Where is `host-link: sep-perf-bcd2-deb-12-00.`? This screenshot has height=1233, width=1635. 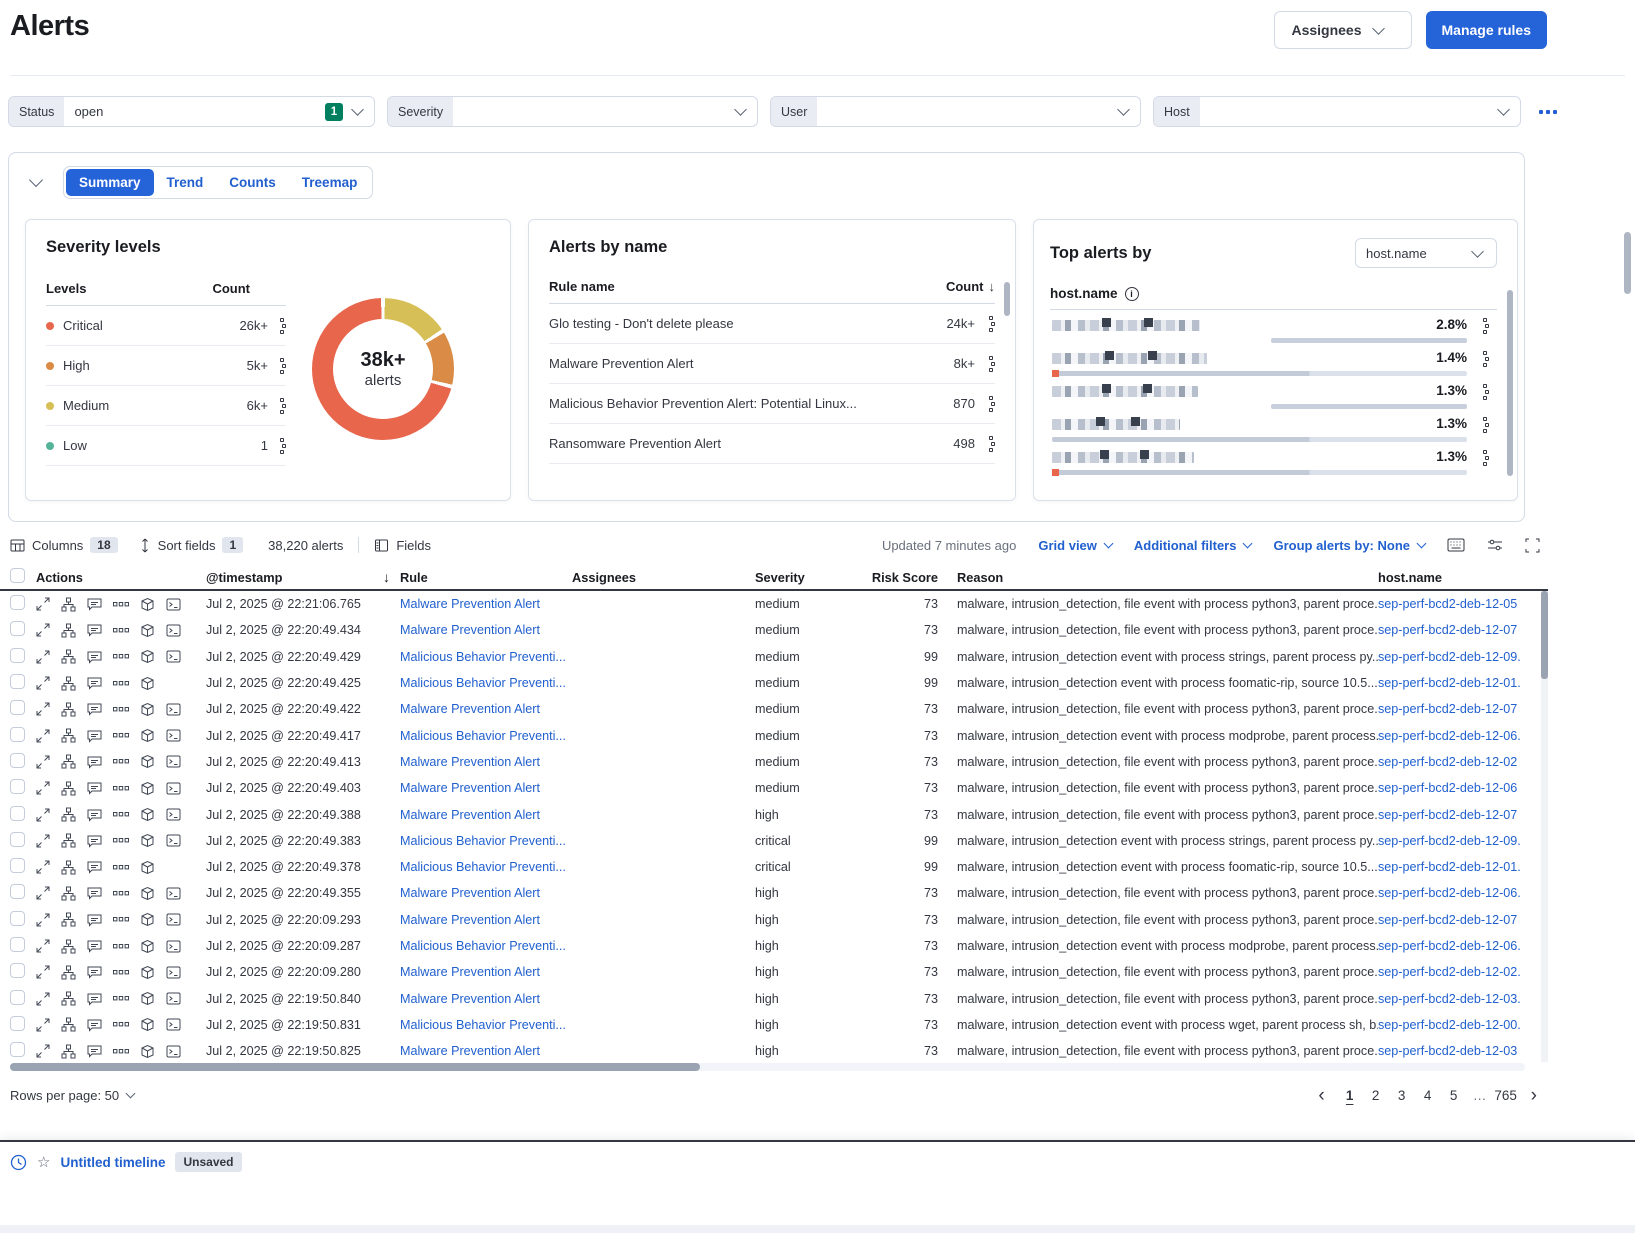 host-link: sep-perf-bcd2-deb-12-00. is located at coordinates (1449, 1024).